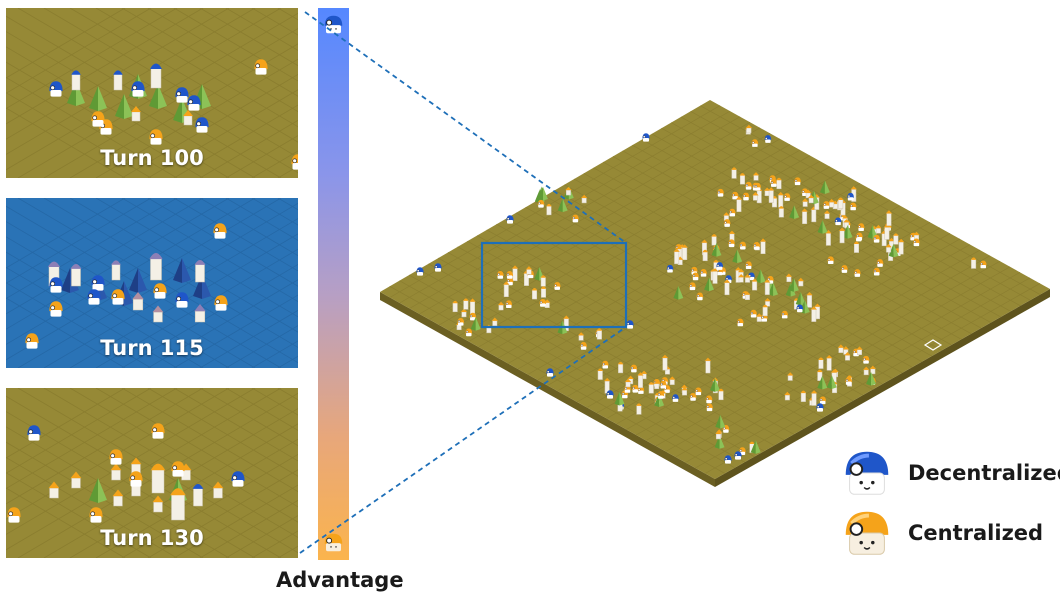  I want to click on legend-label-centralized: Centralized, so click(976, 533).